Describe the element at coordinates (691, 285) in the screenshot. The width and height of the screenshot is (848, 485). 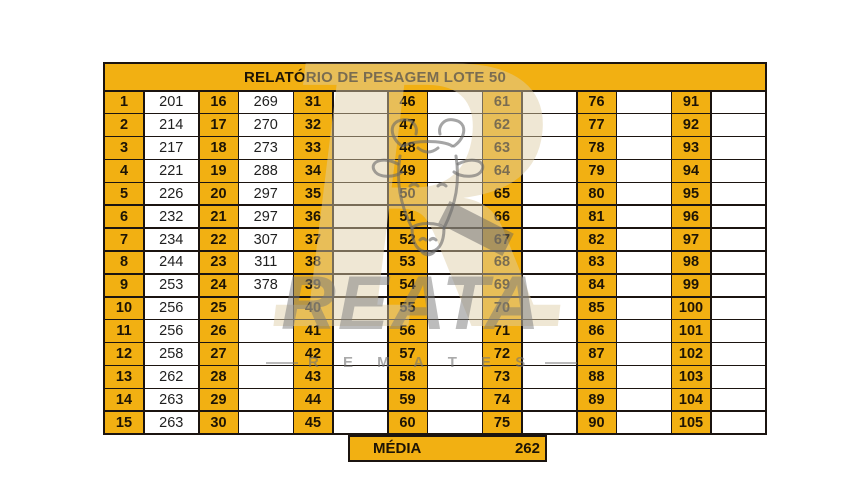
I see `lot-number-cell: 99` at that location.